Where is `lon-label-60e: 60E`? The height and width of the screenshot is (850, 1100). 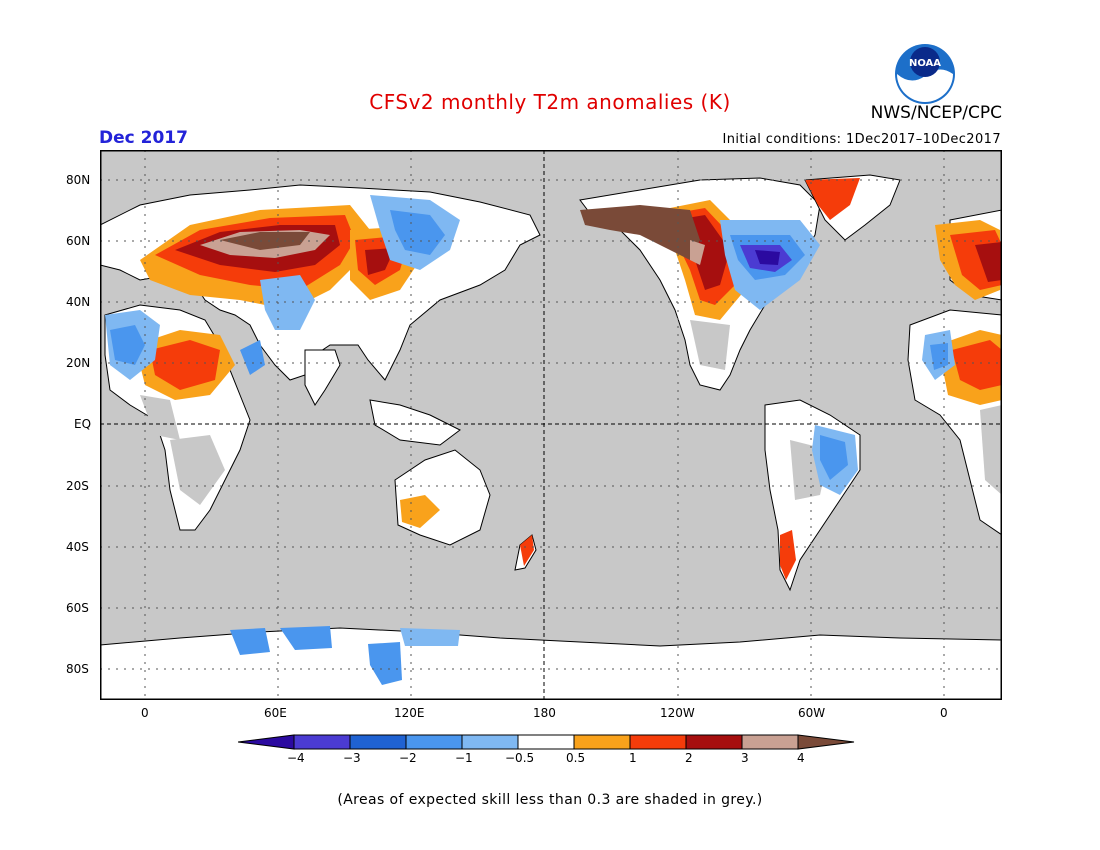 lon-label-60e: 60E is located at coordinates (275, 713).